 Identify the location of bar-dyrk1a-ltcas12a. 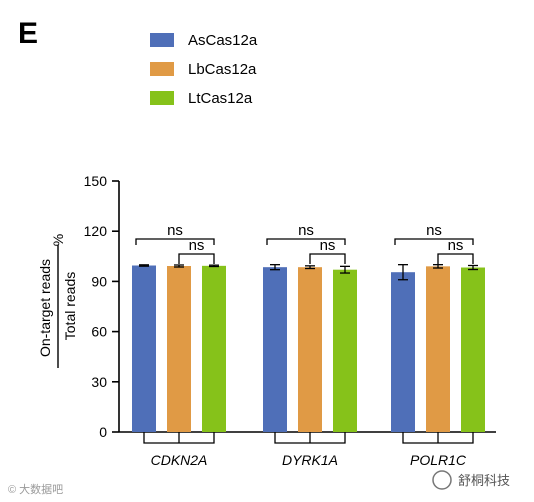
(345, 350).